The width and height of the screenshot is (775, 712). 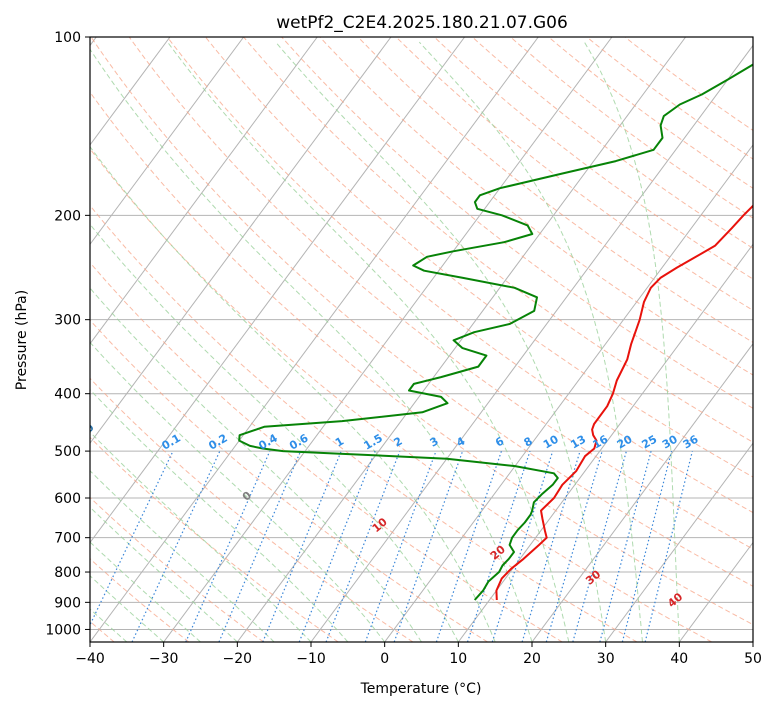 I want to click on mixing-ratio-label: 13, so click(x=578, y=442).